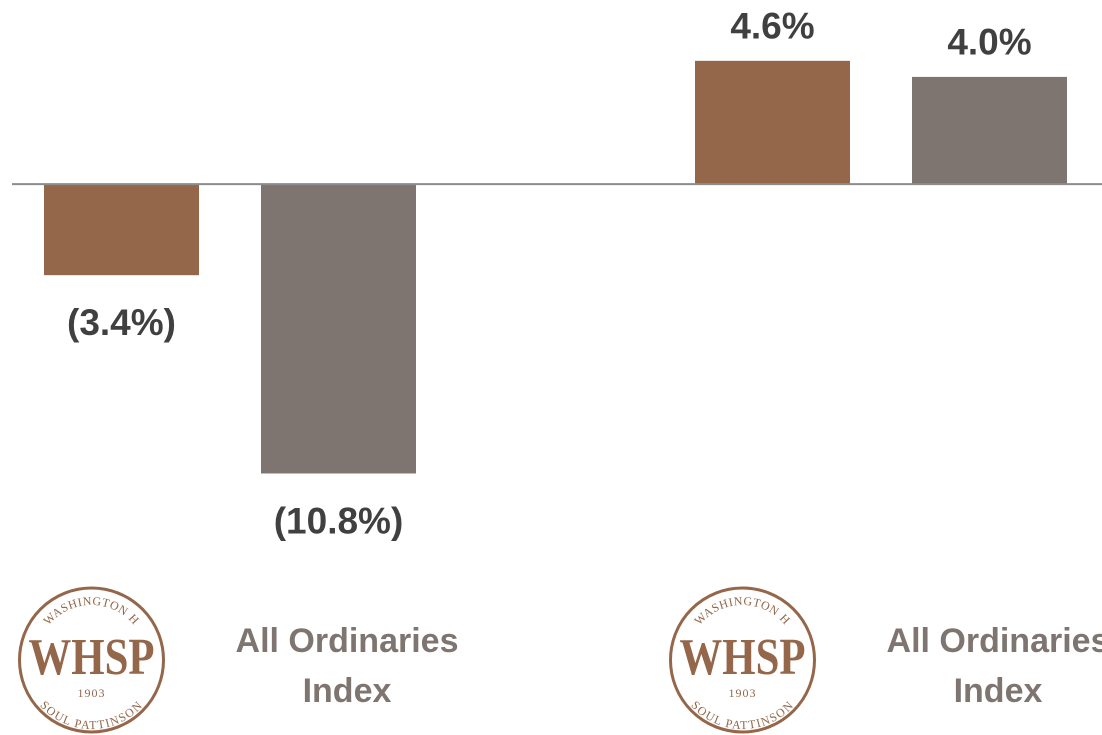  I want to click on value-label: 4.0%, so click(989, 42).